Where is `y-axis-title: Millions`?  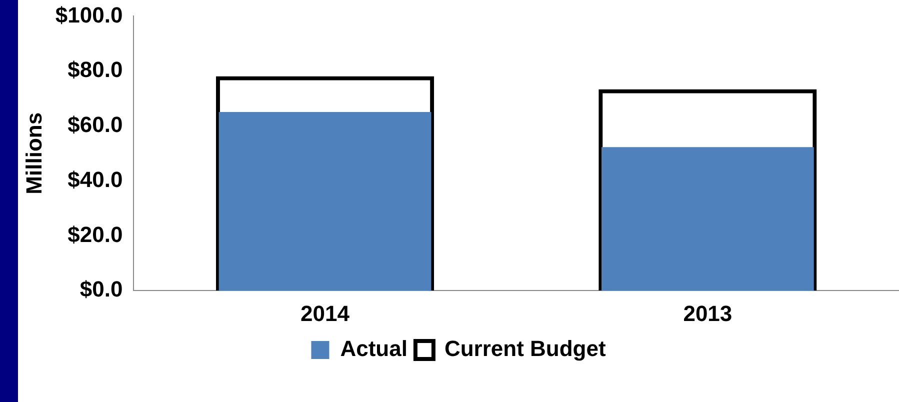 y-axis-title: Millions is located at coordinates (33, 153).